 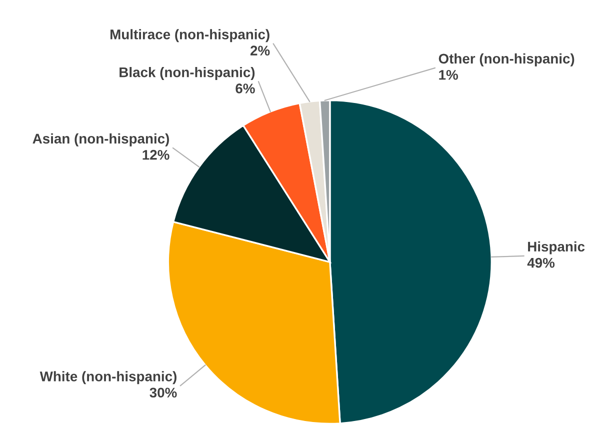 What do you see at coordinates (163, 393) in the screenshot?
I see `data-label: 30%` at bounding box center [163, 393].